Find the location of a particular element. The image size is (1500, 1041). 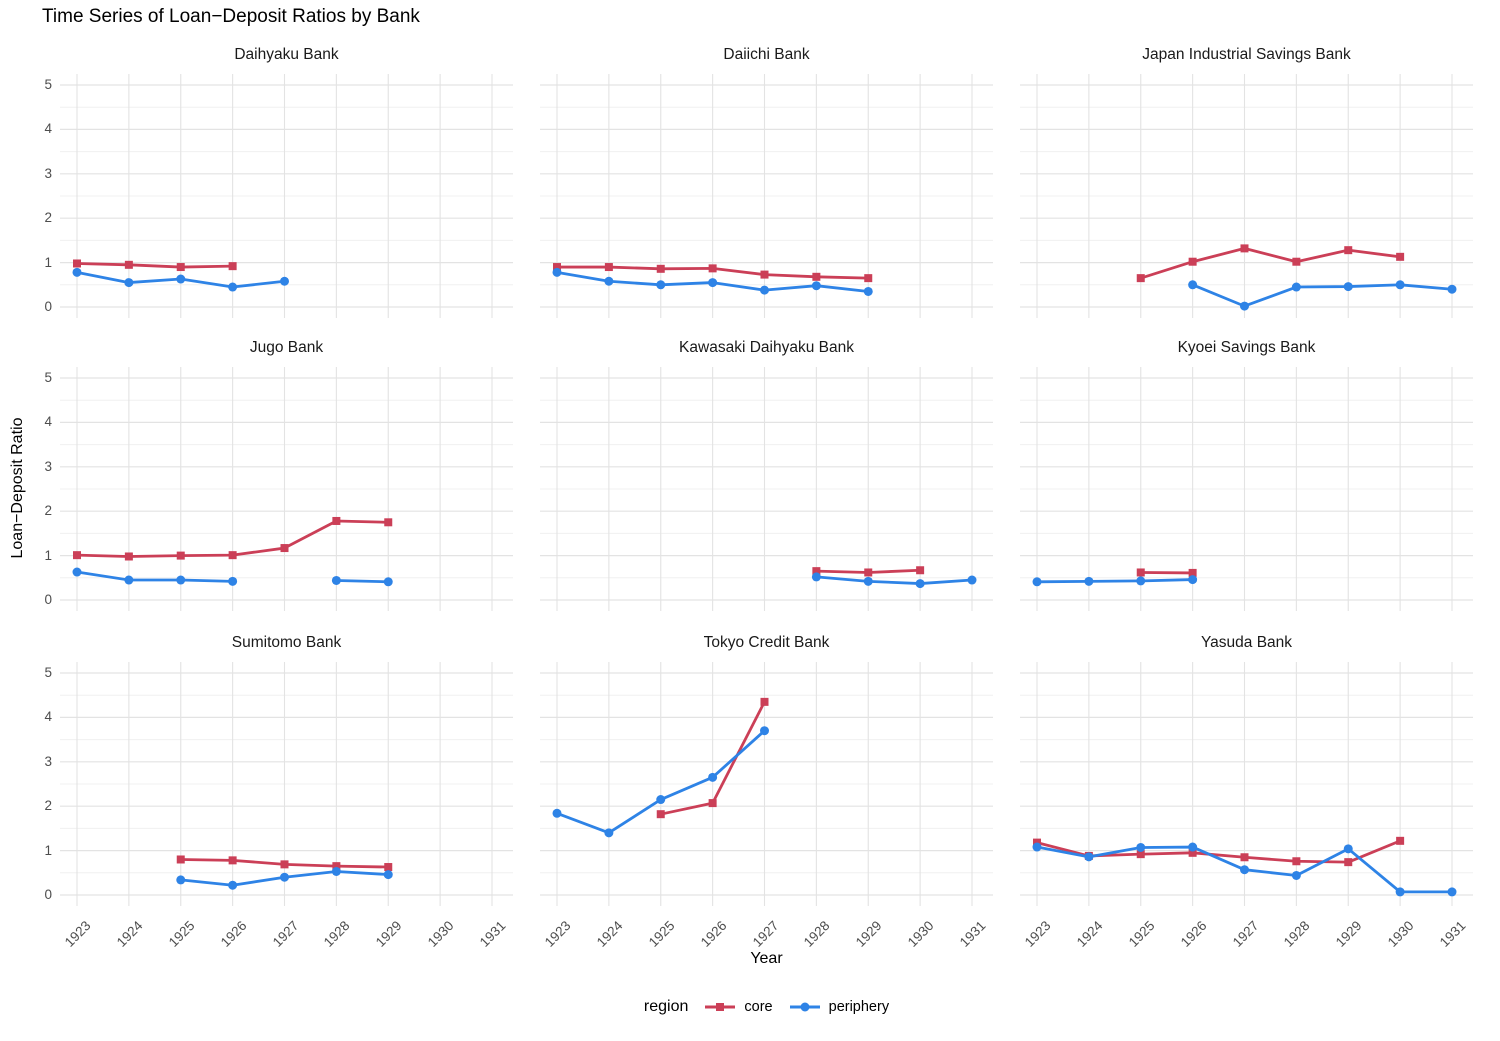

legend-item-core: core is located at coordinates (738, 1007).